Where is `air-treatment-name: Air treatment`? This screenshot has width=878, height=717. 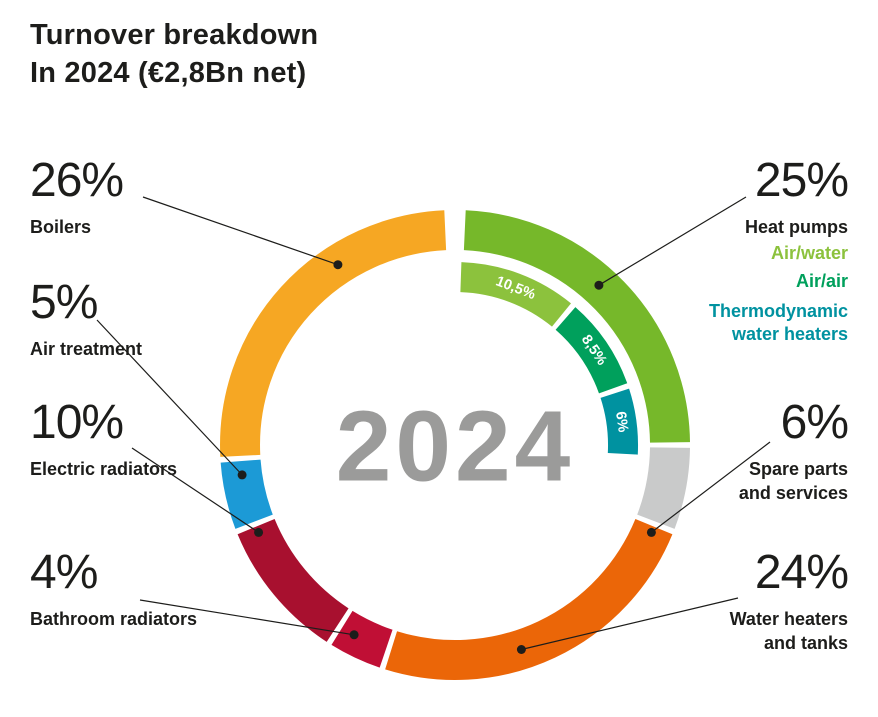 air-treatment-name: Air treatment is located at coordinates (86, 349).